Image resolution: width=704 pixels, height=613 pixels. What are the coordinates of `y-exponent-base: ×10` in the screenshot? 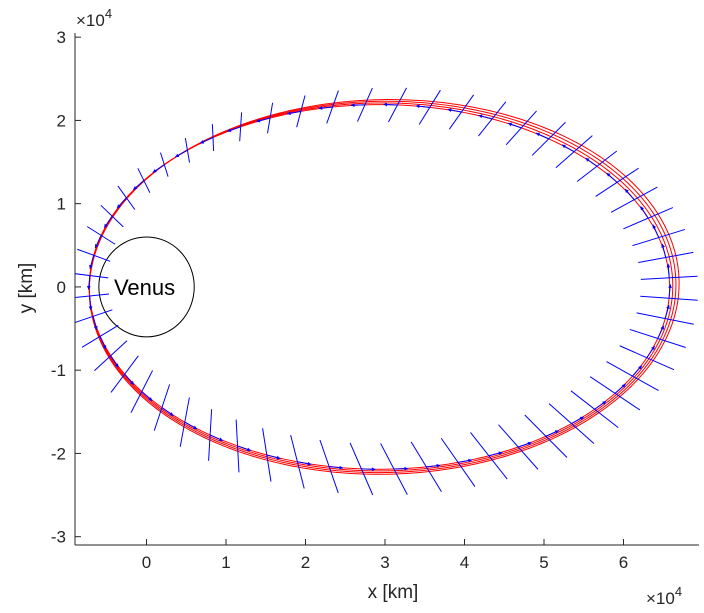 It's located at (90, 20).